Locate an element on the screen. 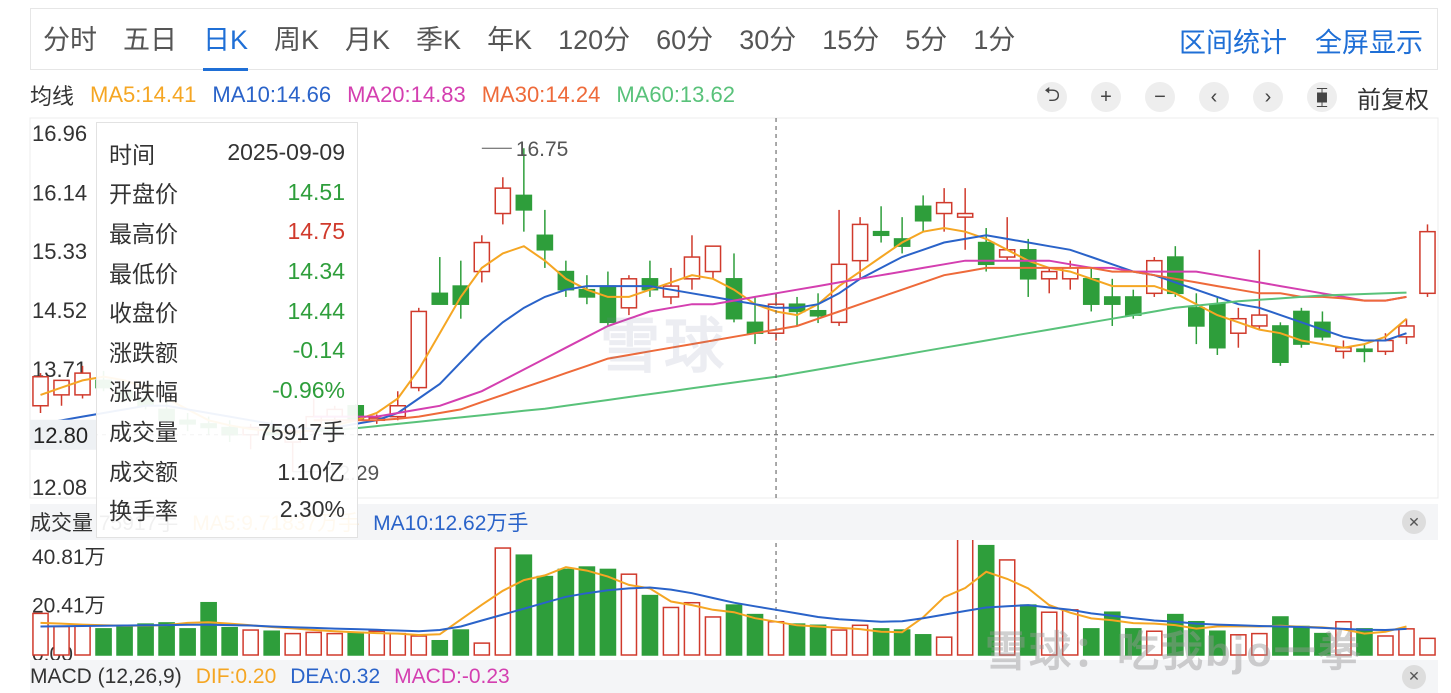 The height and width of the screenshot is (693, 1451). tooltip-row: 最高价 14.75 is located at coordinates (227, 232).